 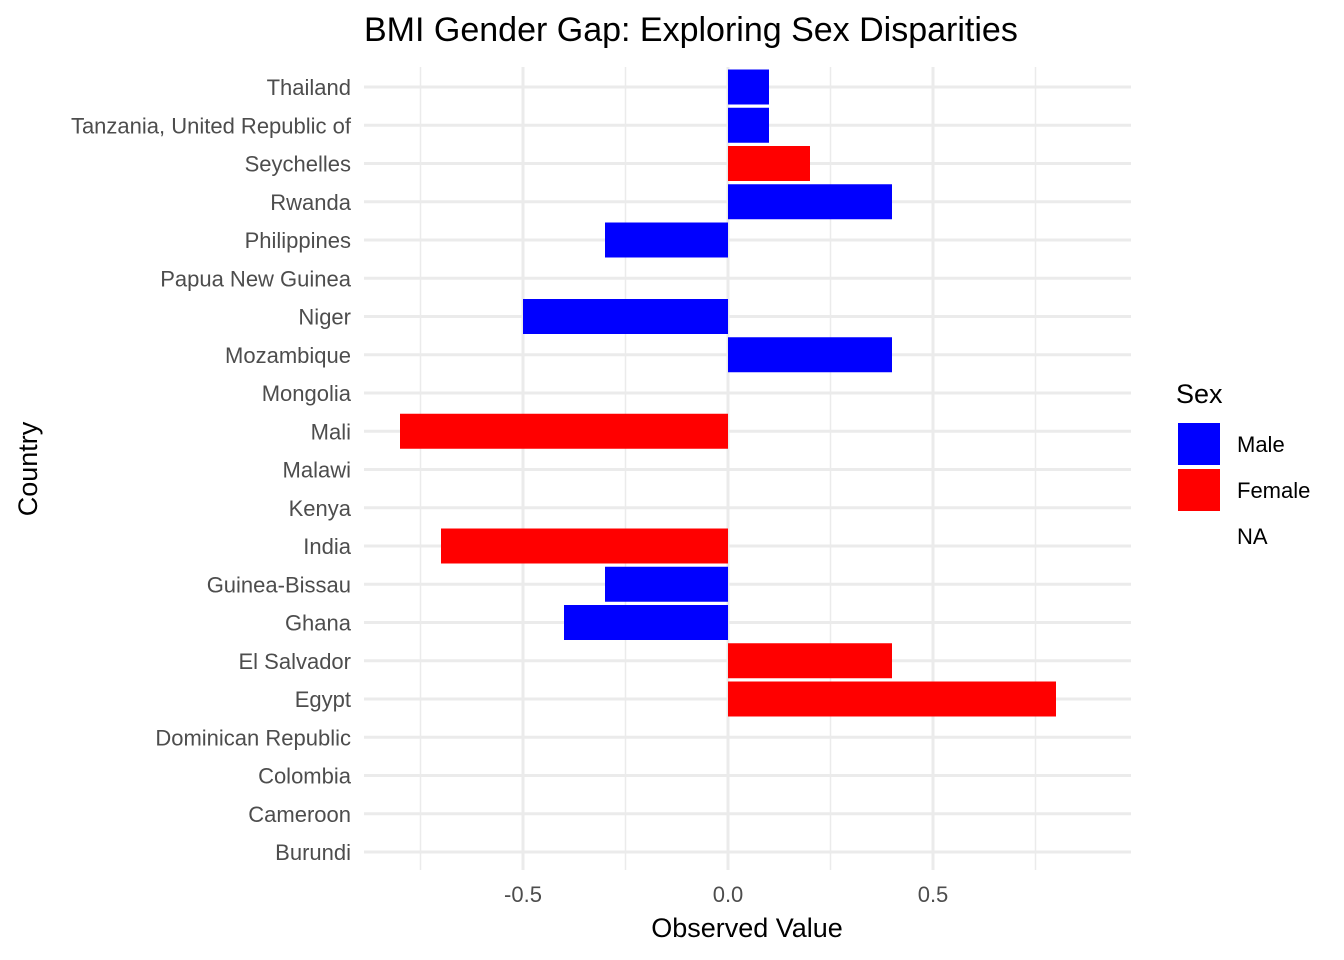 I want to click on y-tick-label: Tanzania, United Republic of, so click(x=211, y=125).